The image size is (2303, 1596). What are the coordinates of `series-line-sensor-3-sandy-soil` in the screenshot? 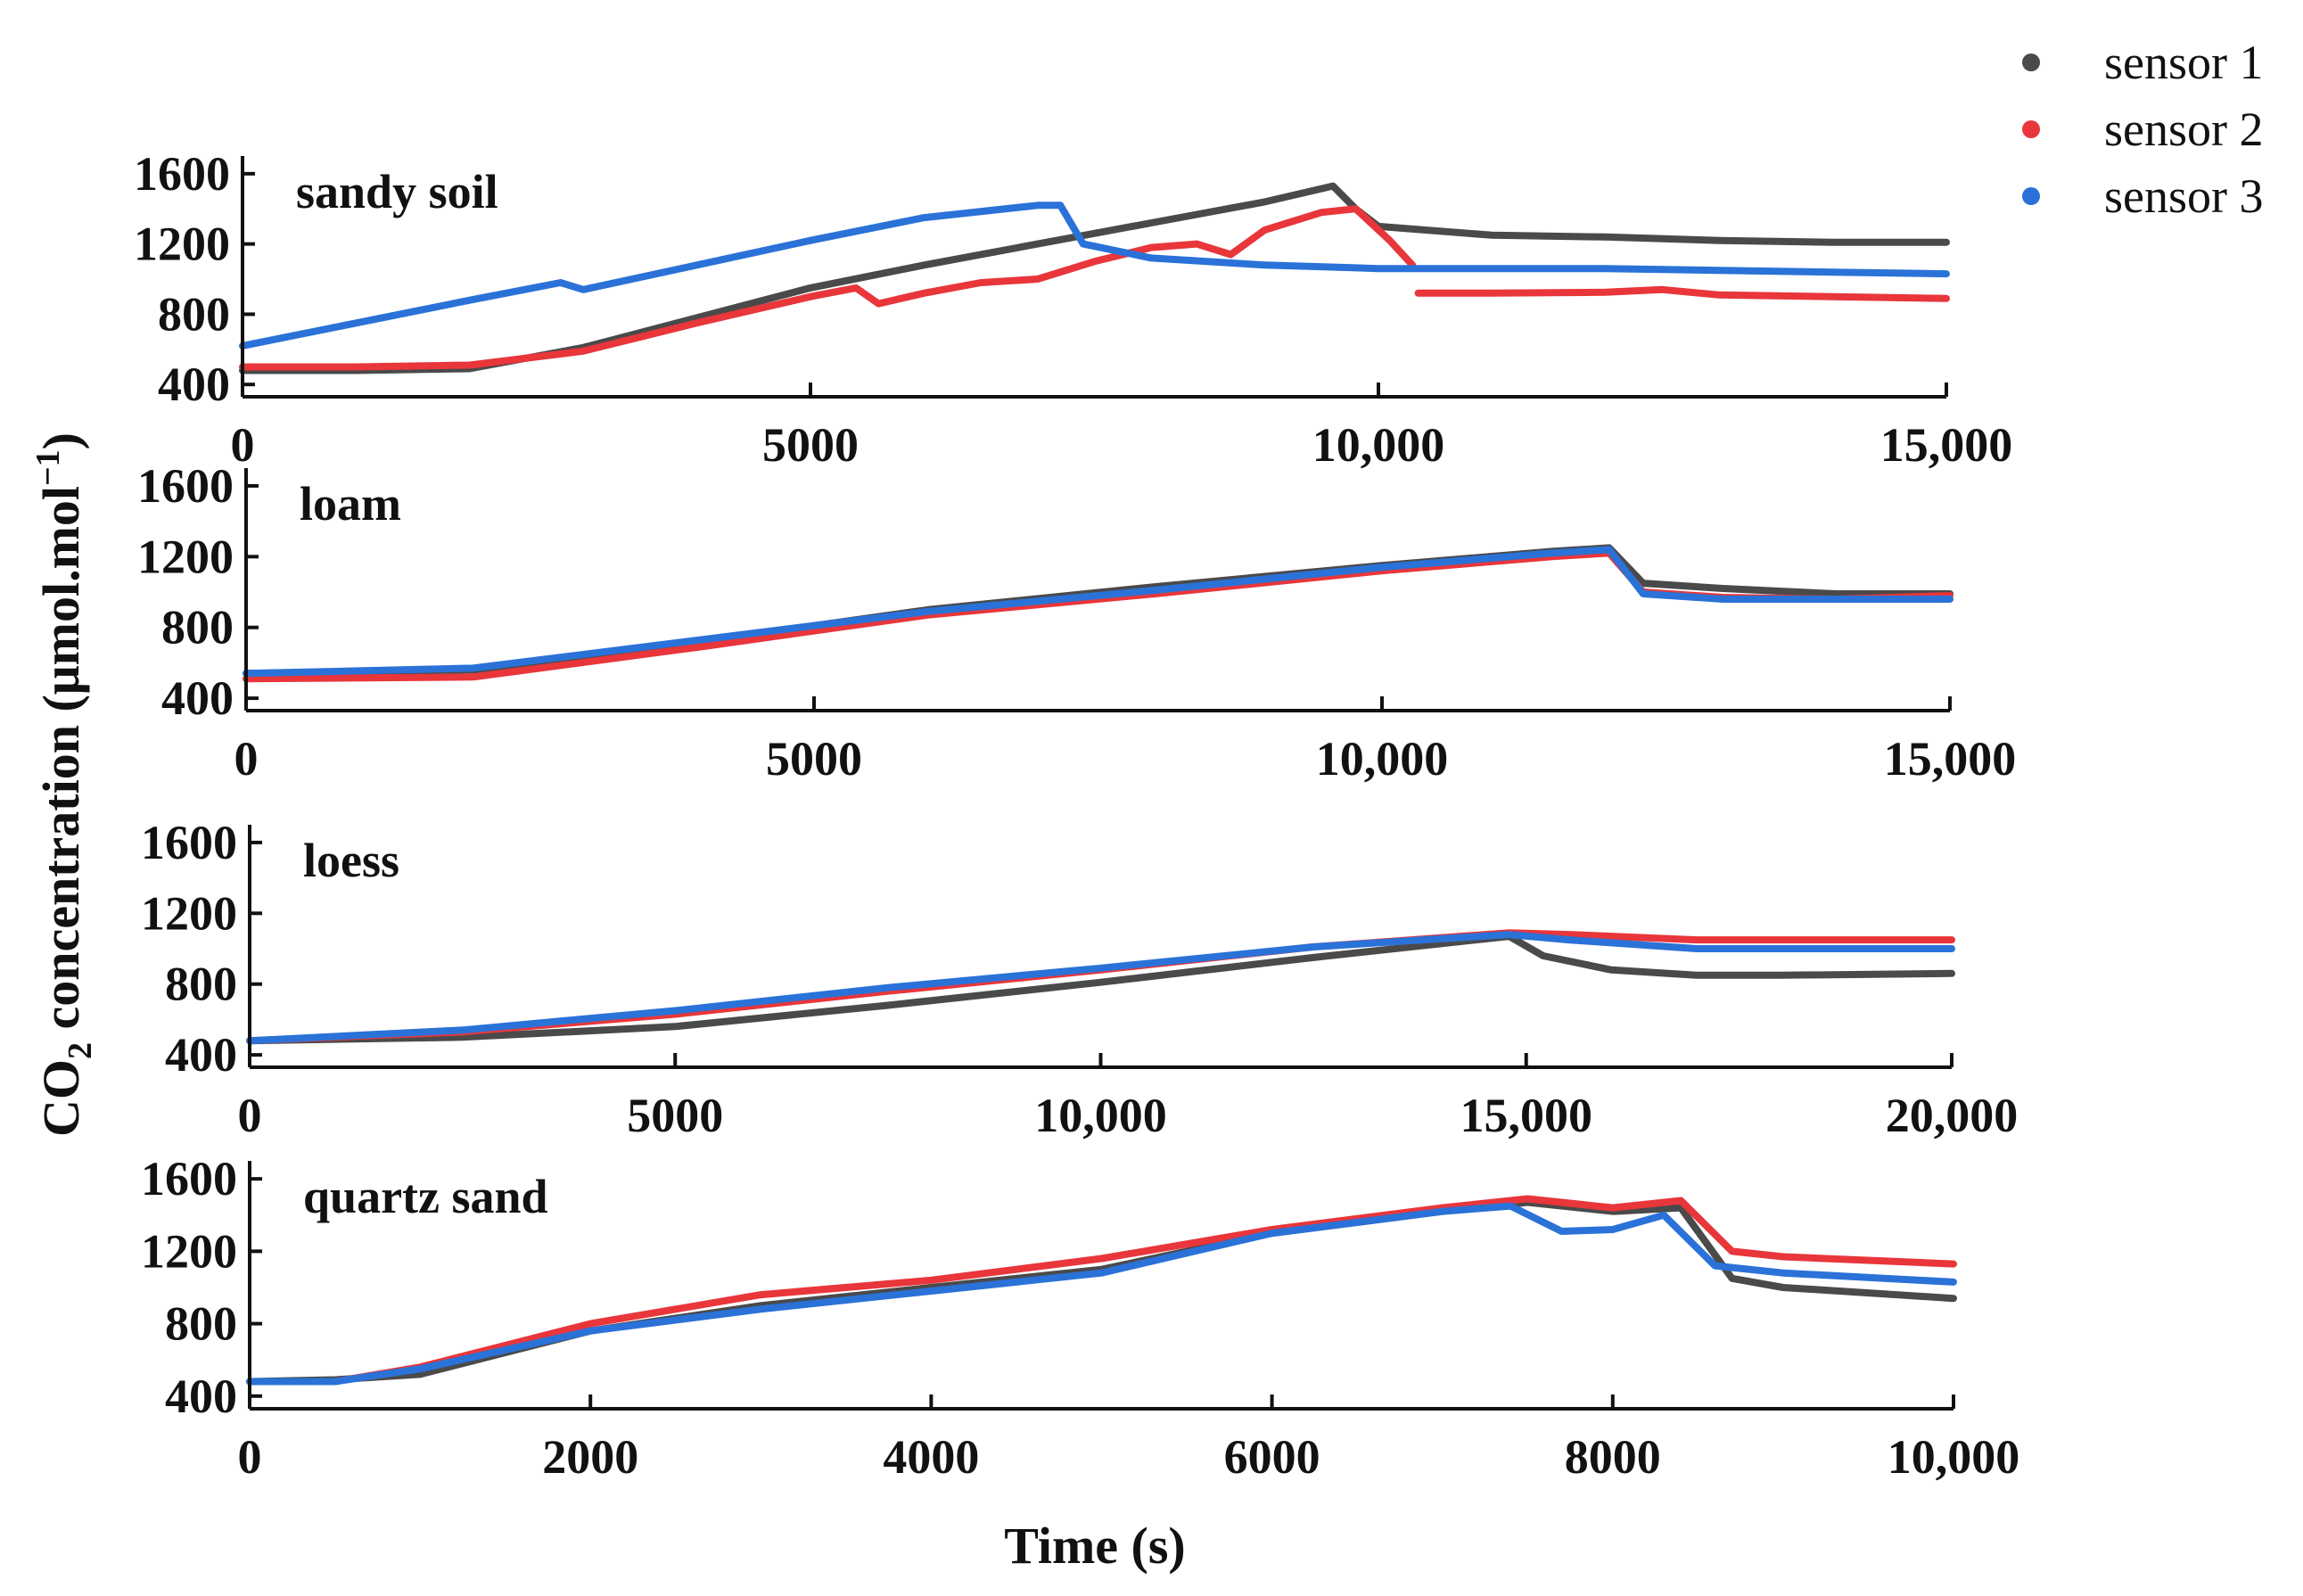 It's located at (1094, 276).